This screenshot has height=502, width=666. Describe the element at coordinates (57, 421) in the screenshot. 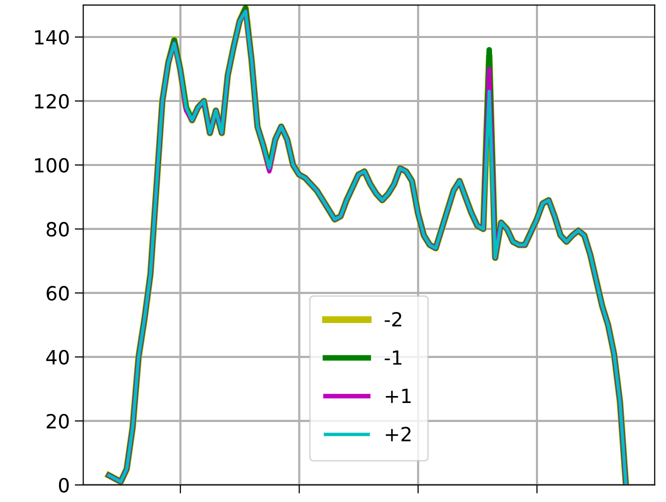

I see `y-tick-label: 20` at that location.